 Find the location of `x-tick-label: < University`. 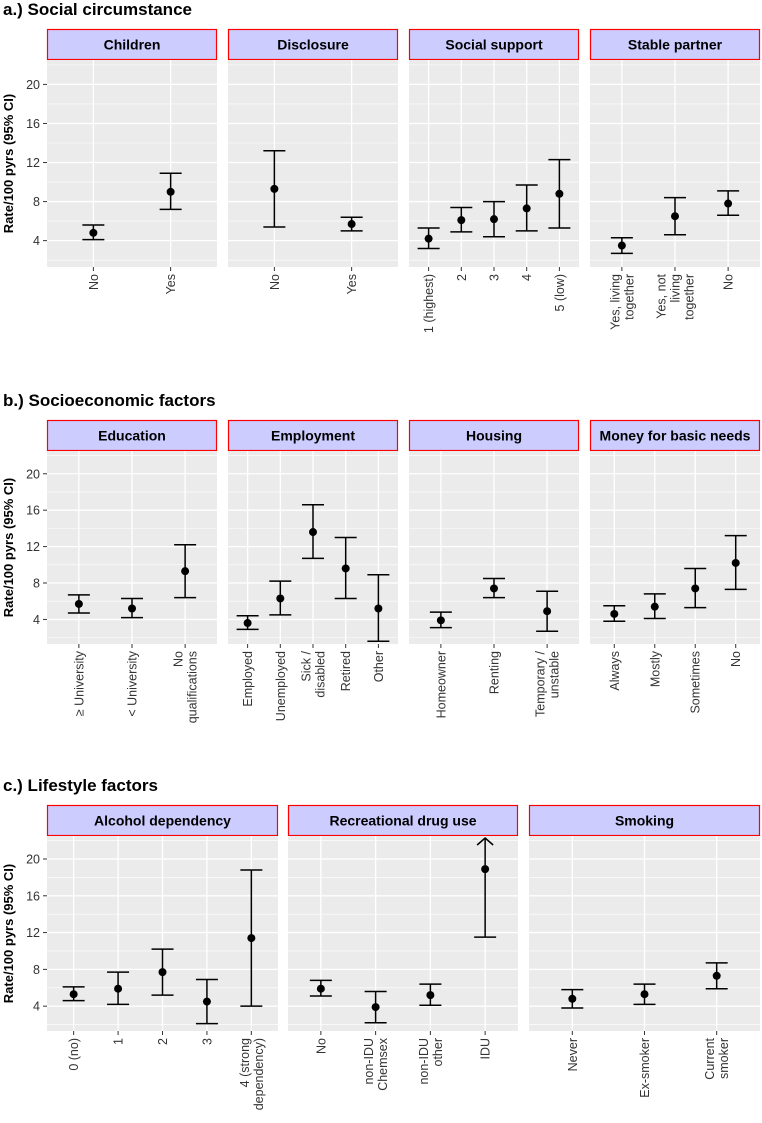

x-tick-label: < University is located at coordinates (133, 683).